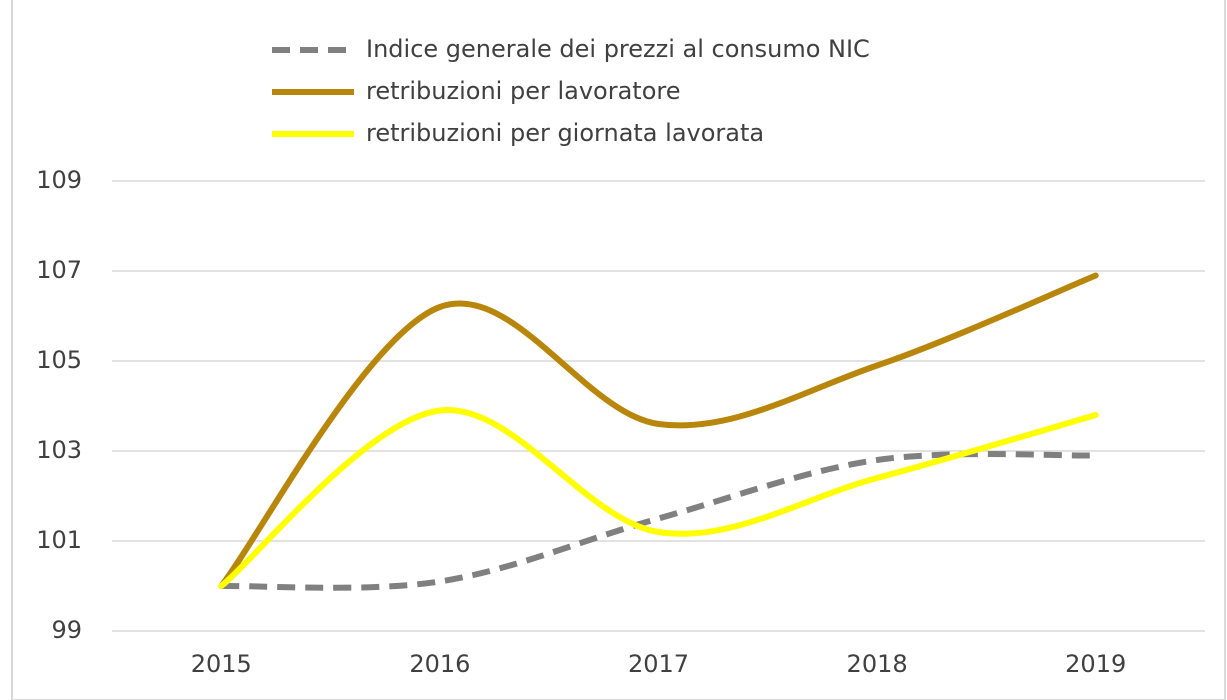  I want to click on x-tick-label: 2016, so click(439, 664).